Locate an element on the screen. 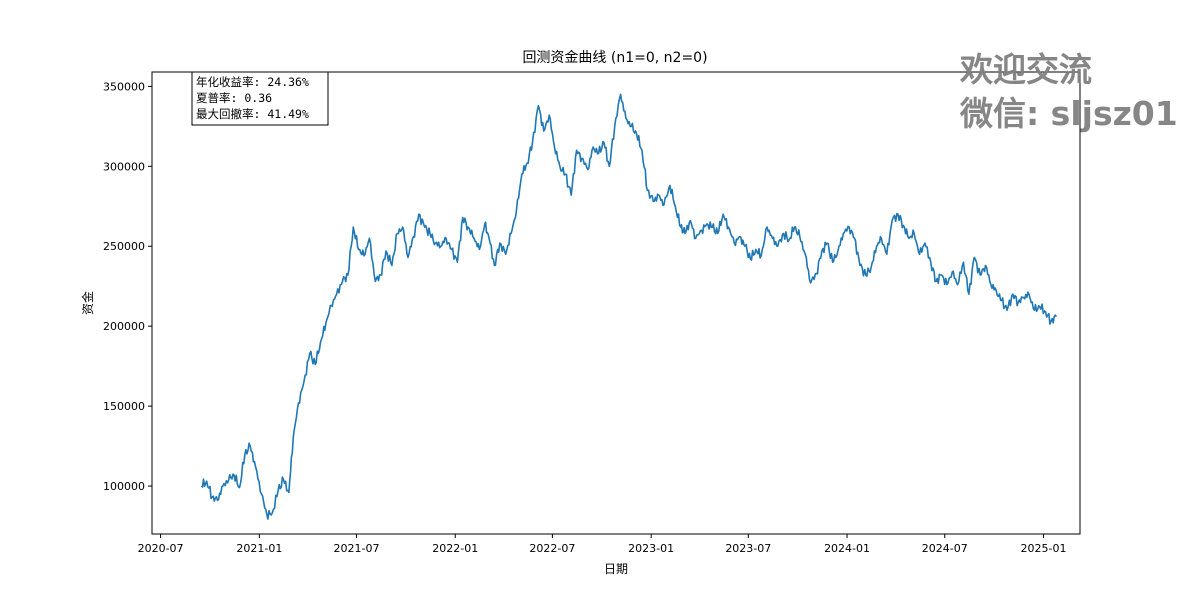  watermark: 欢迎交流 微信: sljsz01 is located at coordinates (1069, 92).